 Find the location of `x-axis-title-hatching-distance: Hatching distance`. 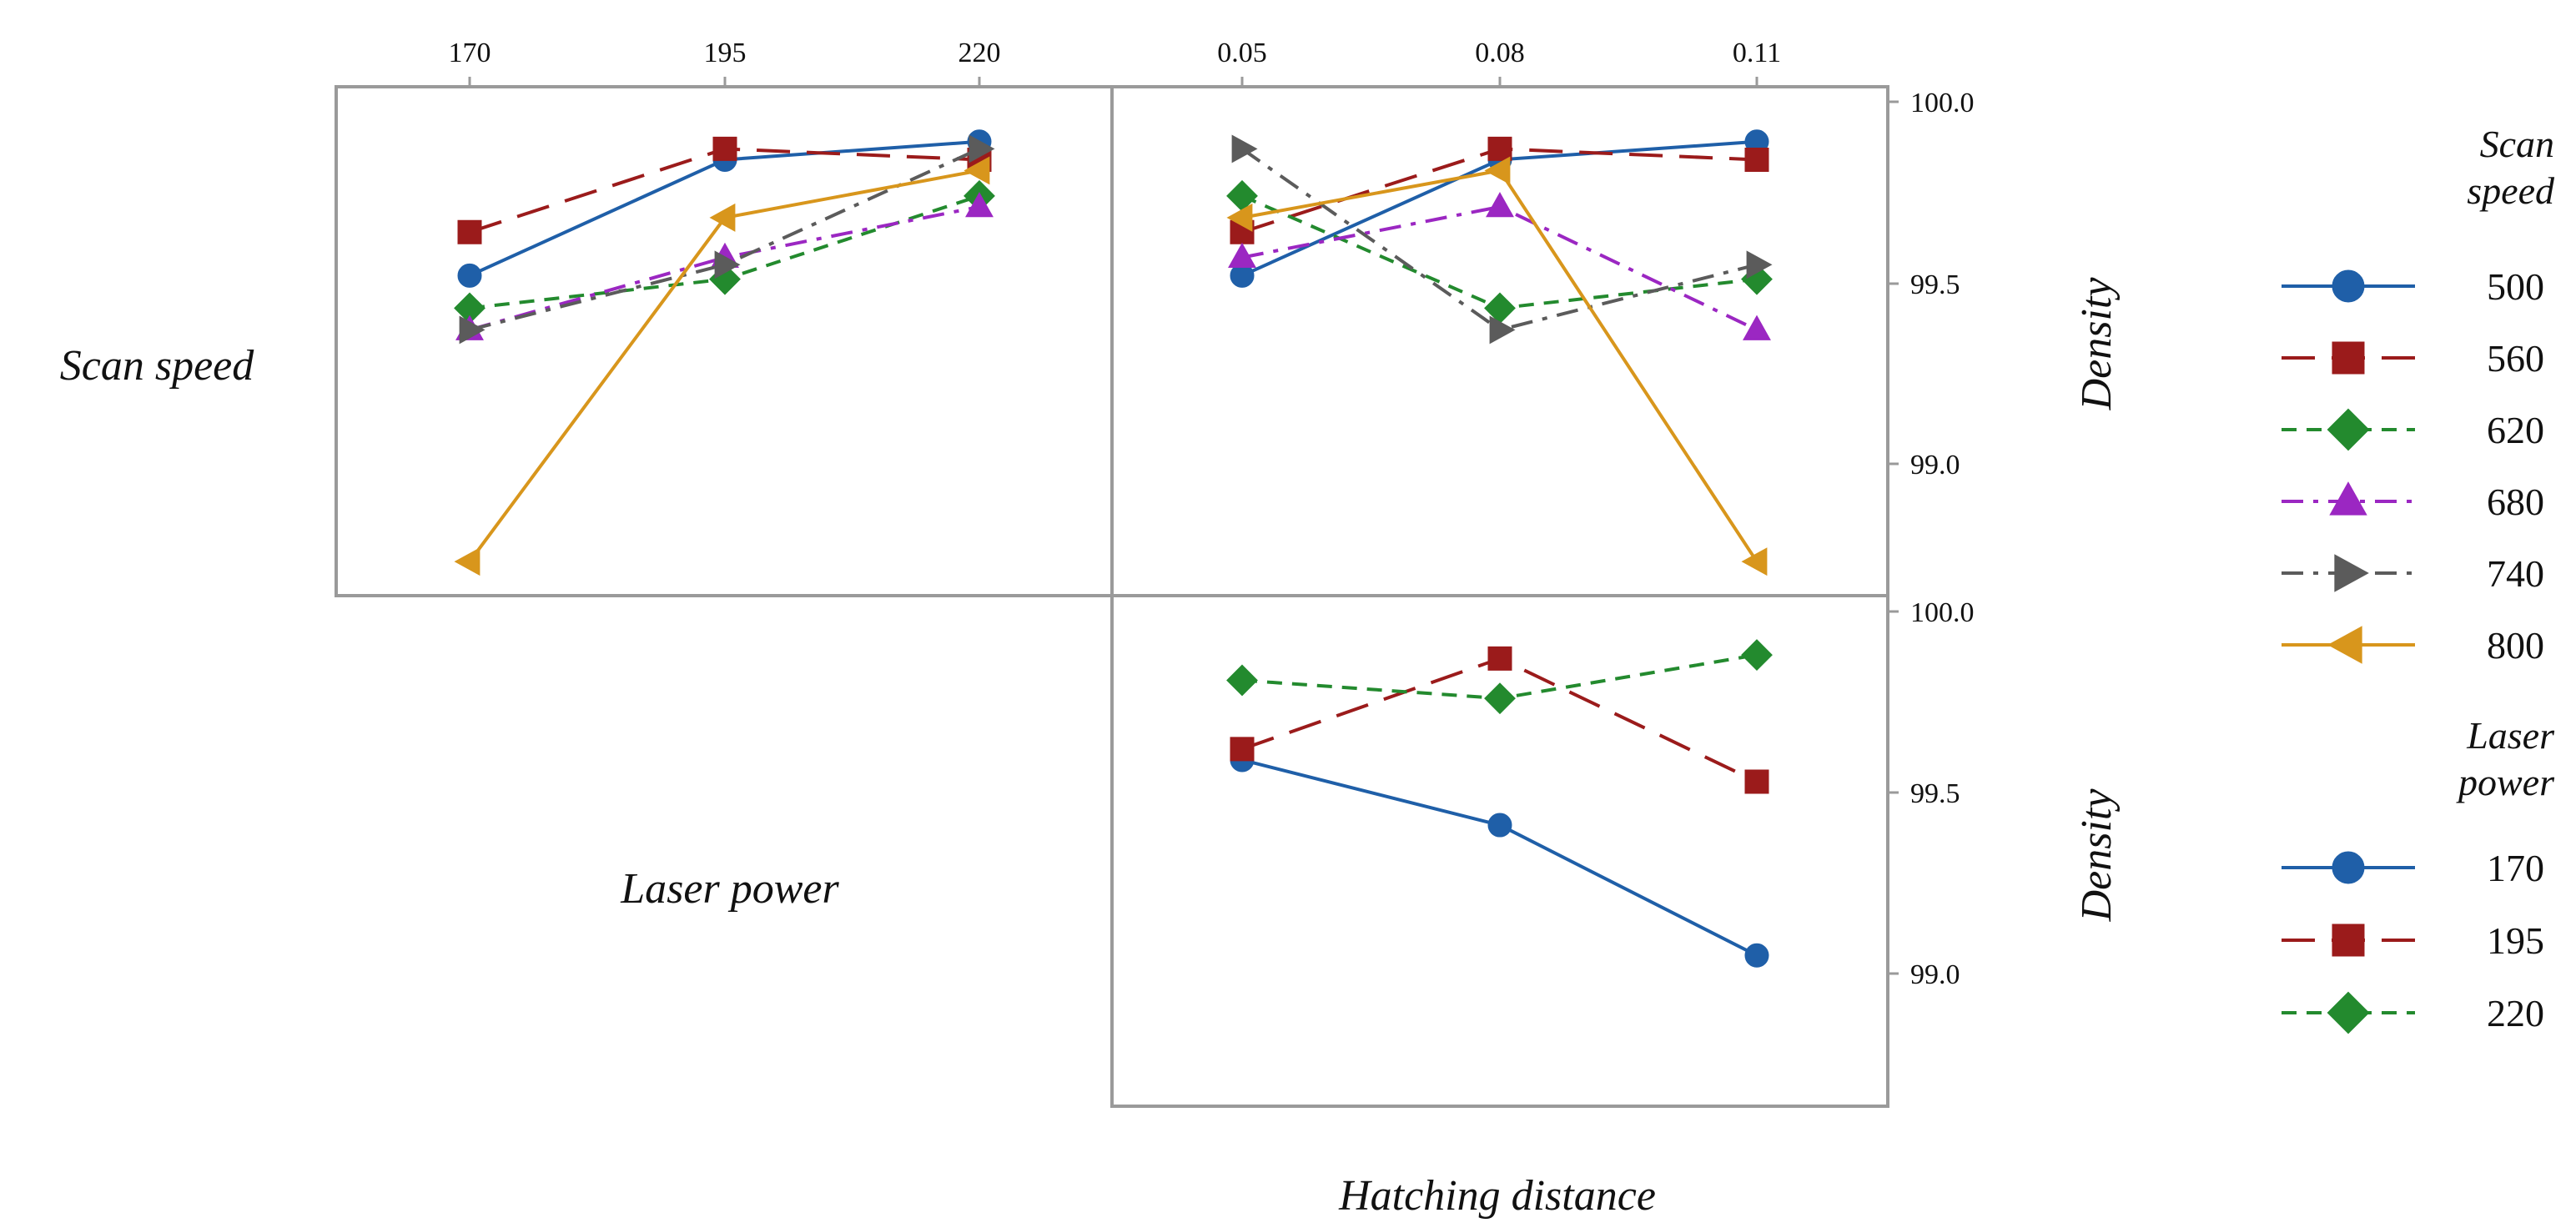

x-axis-title-hatching-distance: Hatching distance is located at coordinates (1497, 1196).